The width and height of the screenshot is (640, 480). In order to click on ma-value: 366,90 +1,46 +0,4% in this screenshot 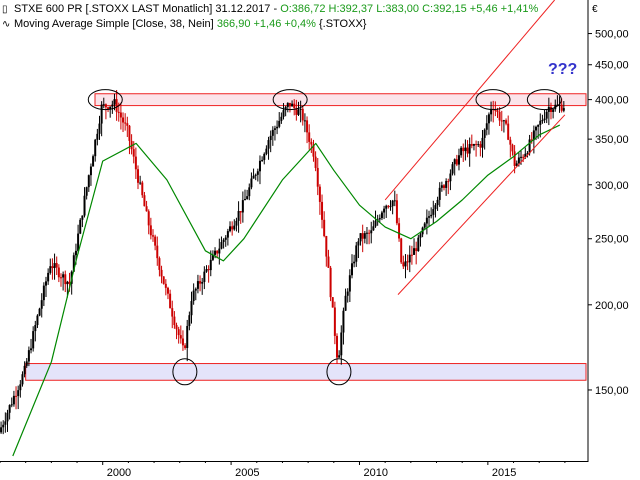, I will do `click(266, 24)`.